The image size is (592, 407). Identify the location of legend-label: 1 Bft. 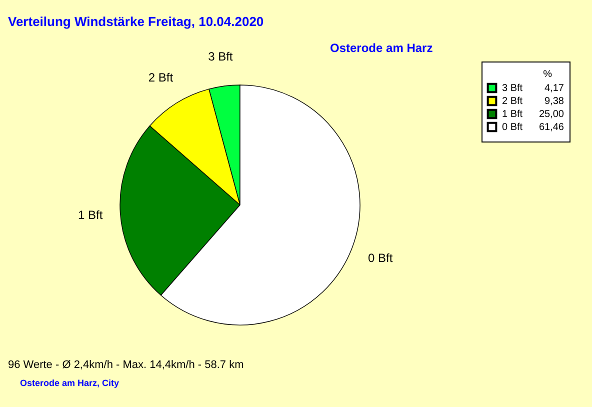
(512, 114).